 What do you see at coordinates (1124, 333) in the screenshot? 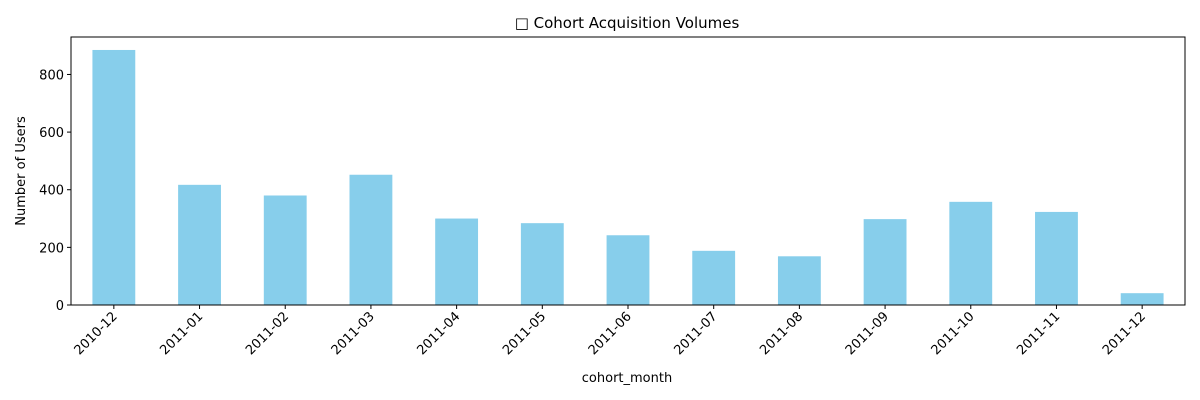
I see `x-tick-label: 2011-12` at bounding box center [1124, 333].